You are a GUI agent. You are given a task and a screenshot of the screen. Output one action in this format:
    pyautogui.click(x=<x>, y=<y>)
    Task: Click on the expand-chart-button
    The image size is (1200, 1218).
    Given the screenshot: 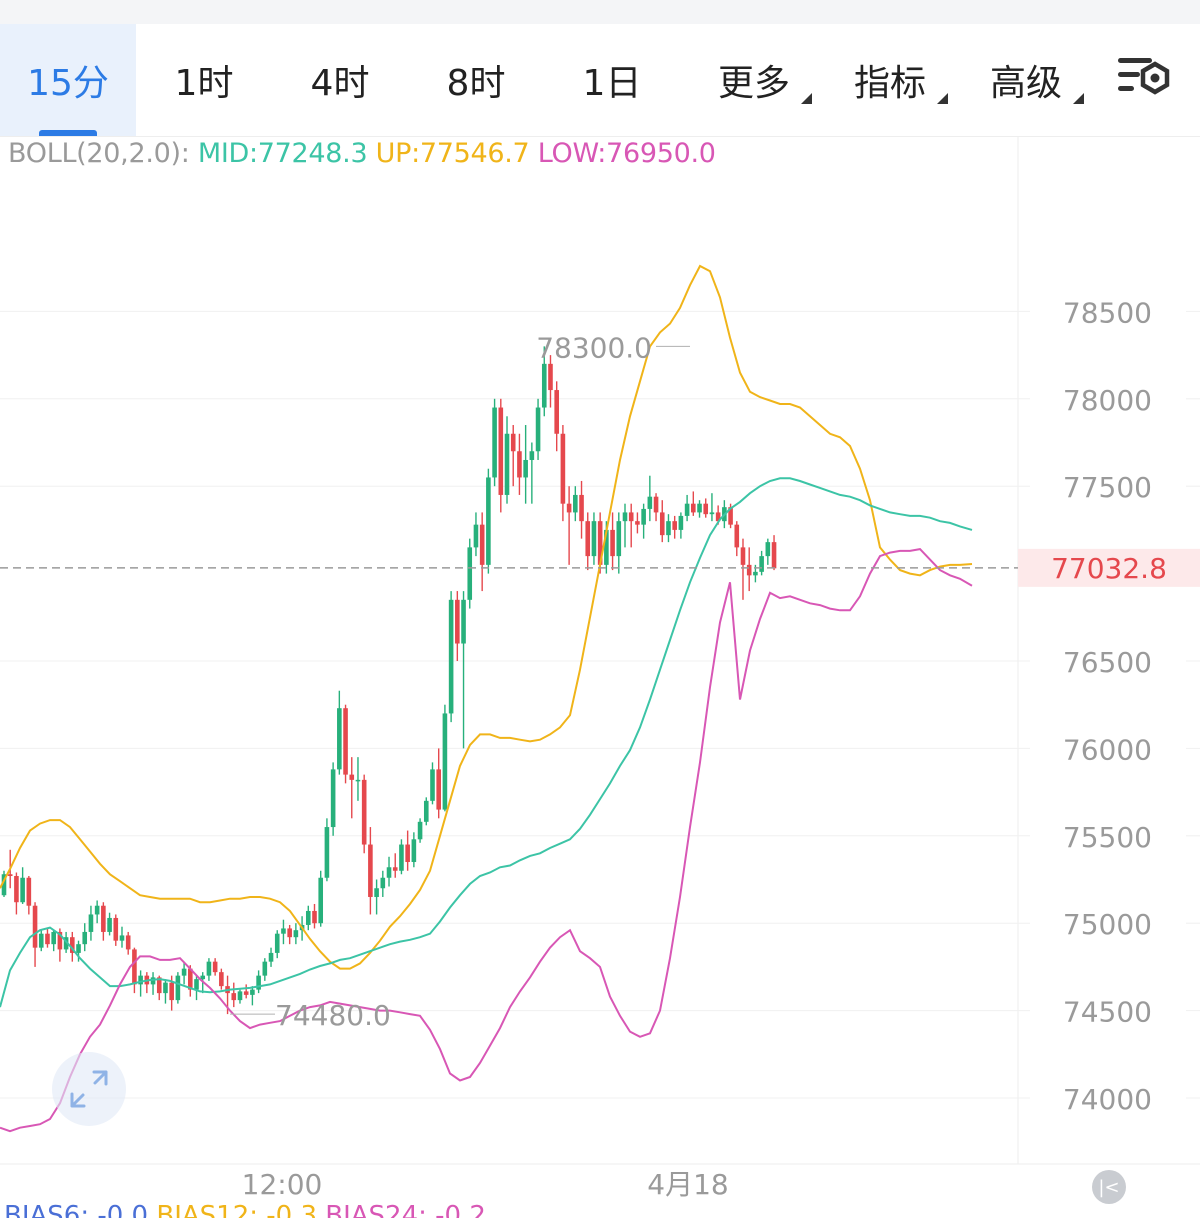 What is the action you would take?
    pyautogui.click(x=89, y=1089)
    